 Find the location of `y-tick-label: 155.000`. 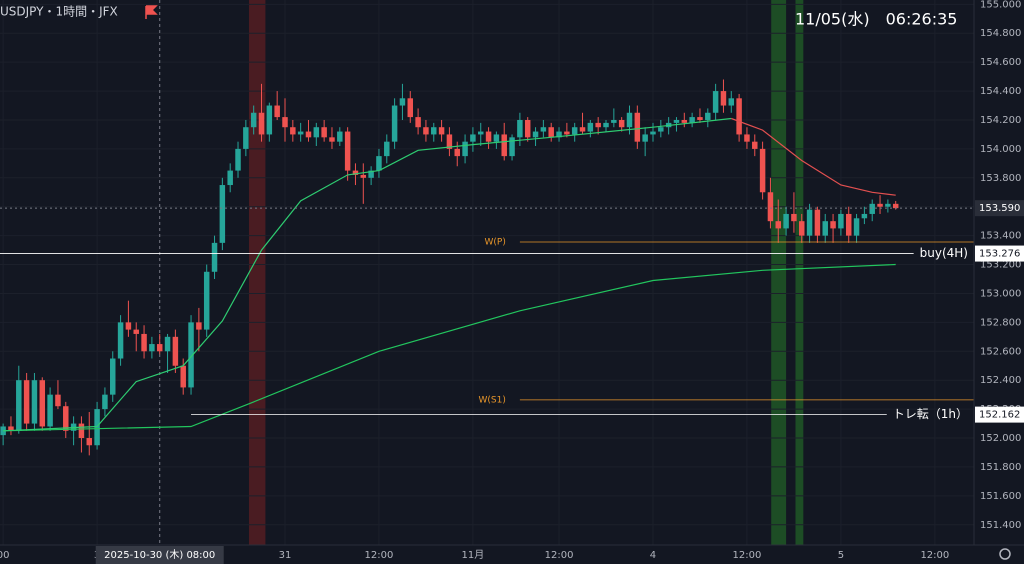

y-tick-label: 155.000 is located at coordinates (1000, 5).